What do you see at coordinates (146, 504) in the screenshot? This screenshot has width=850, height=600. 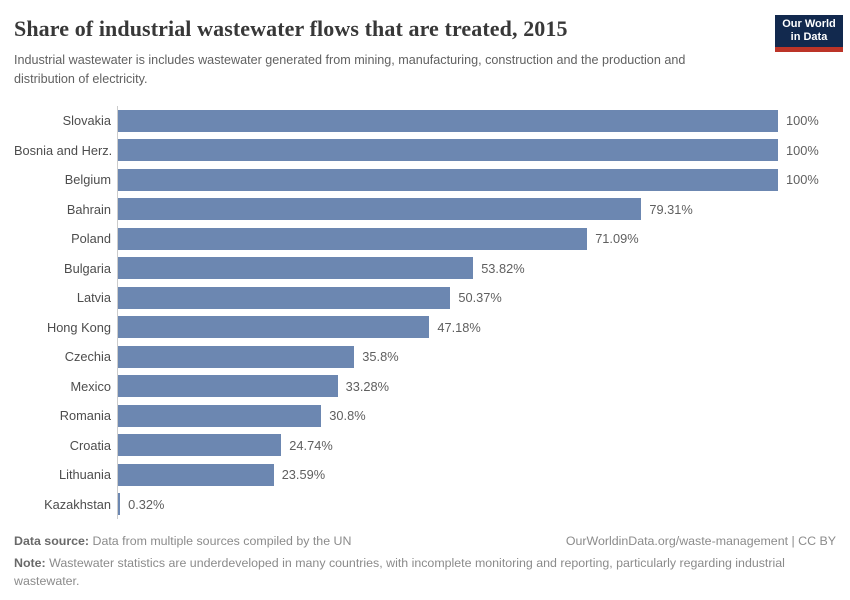 I see `value-label: 0.32%` at bounding box center [146, 504].